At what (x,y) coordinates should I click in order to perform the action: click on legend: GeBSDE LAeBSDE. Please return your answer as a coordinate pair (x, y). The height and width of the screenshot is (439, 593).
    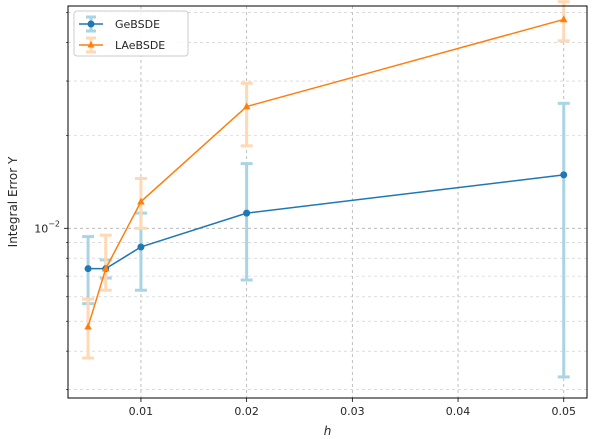
    Looking at the image, I should click on (131, 33).